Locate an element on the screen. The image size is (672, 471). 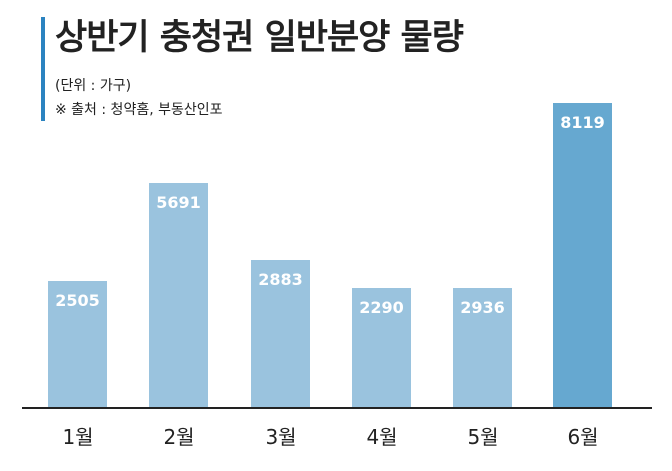
bar-mar: 2883 is located at coordinates (280, 333).